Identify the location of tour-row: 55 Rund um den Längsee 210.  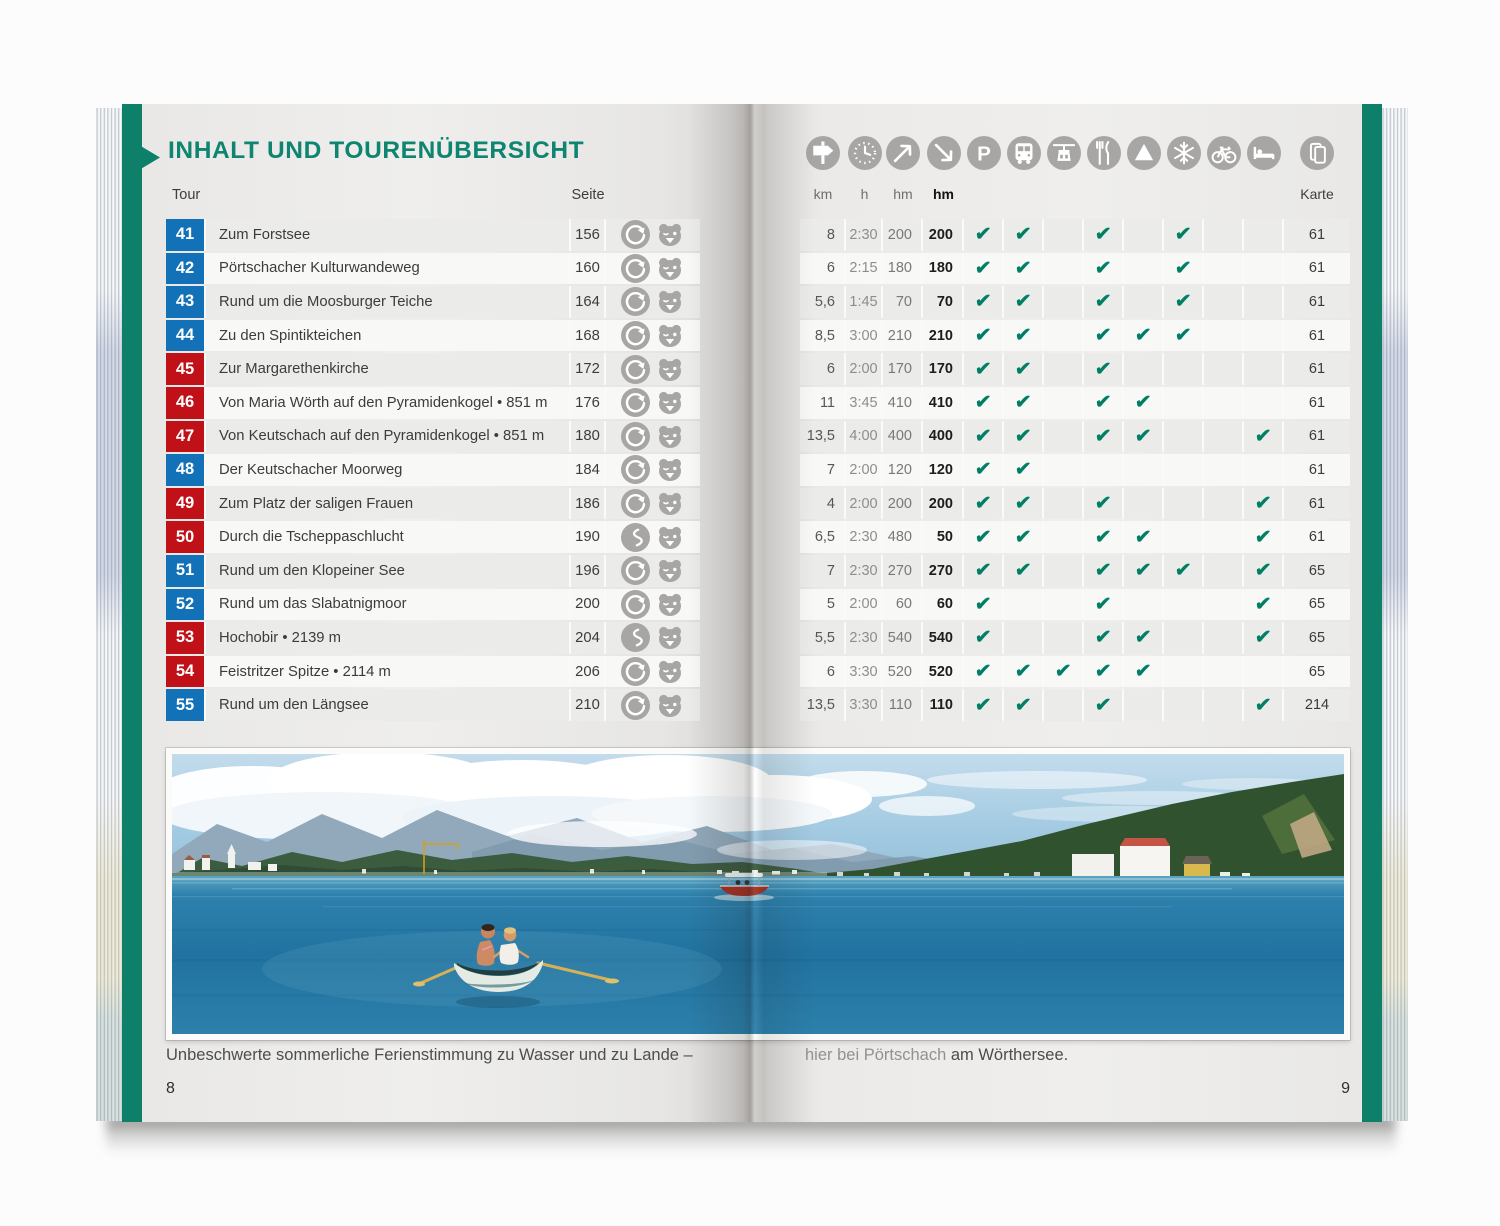
(433, 705).